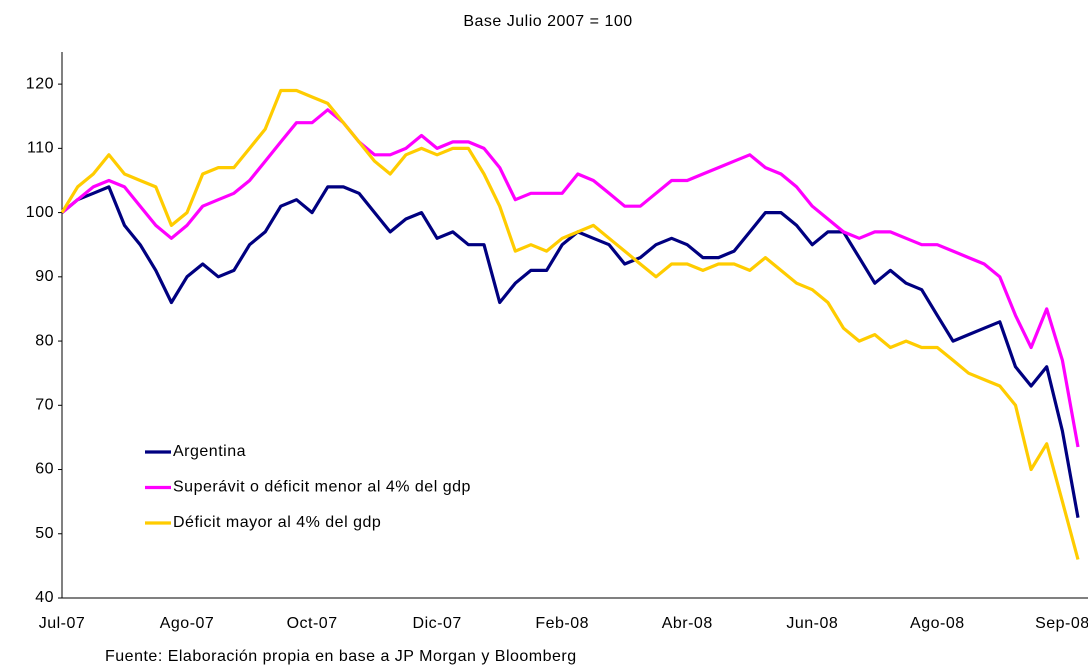 The image size is (1088, 666). Describe the element at coordinates (44, 469) in the screenshot. I see `y-tick-label: 60` at that location.